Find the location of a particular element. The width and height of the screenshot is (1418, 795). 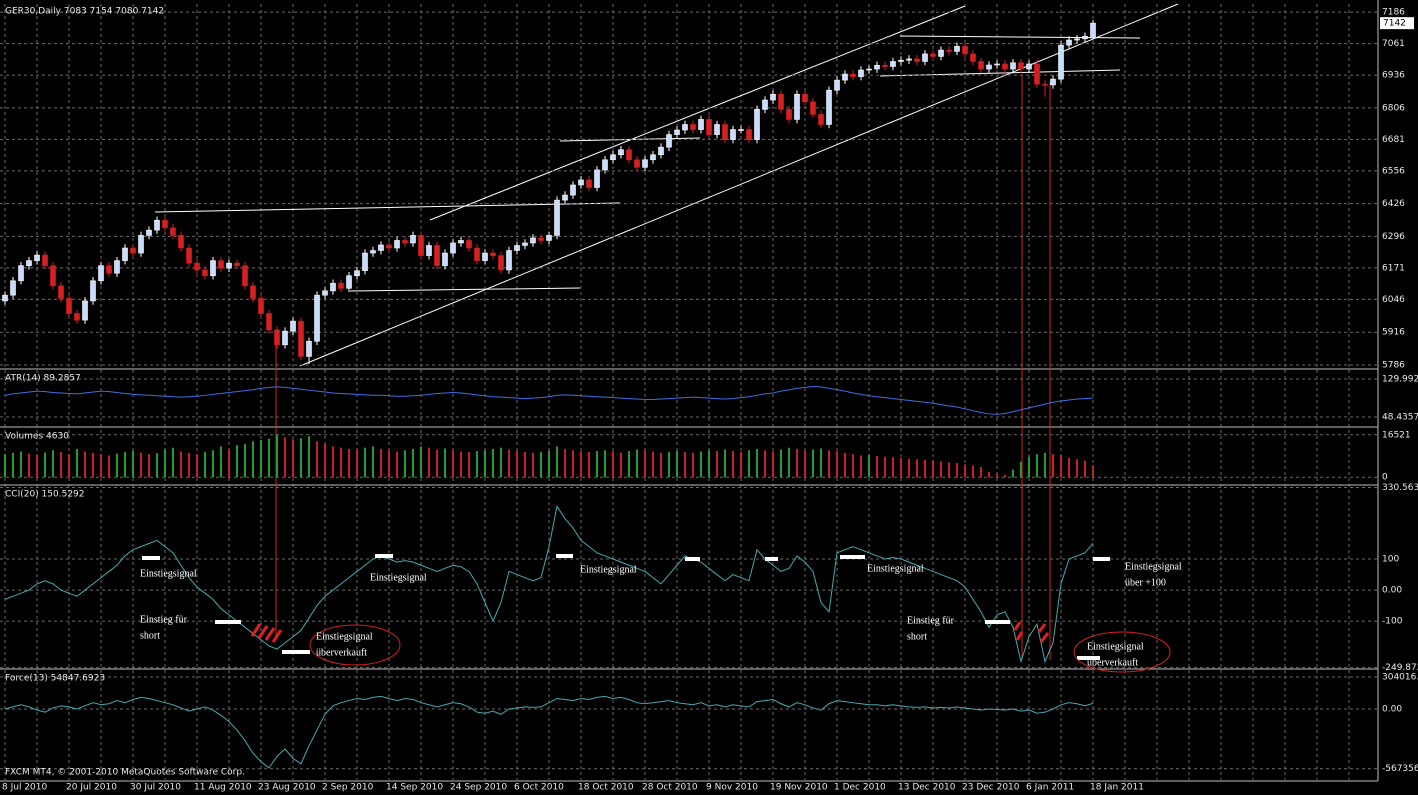

y-tick-label: 6556 is located at coordinates (1393, 171).